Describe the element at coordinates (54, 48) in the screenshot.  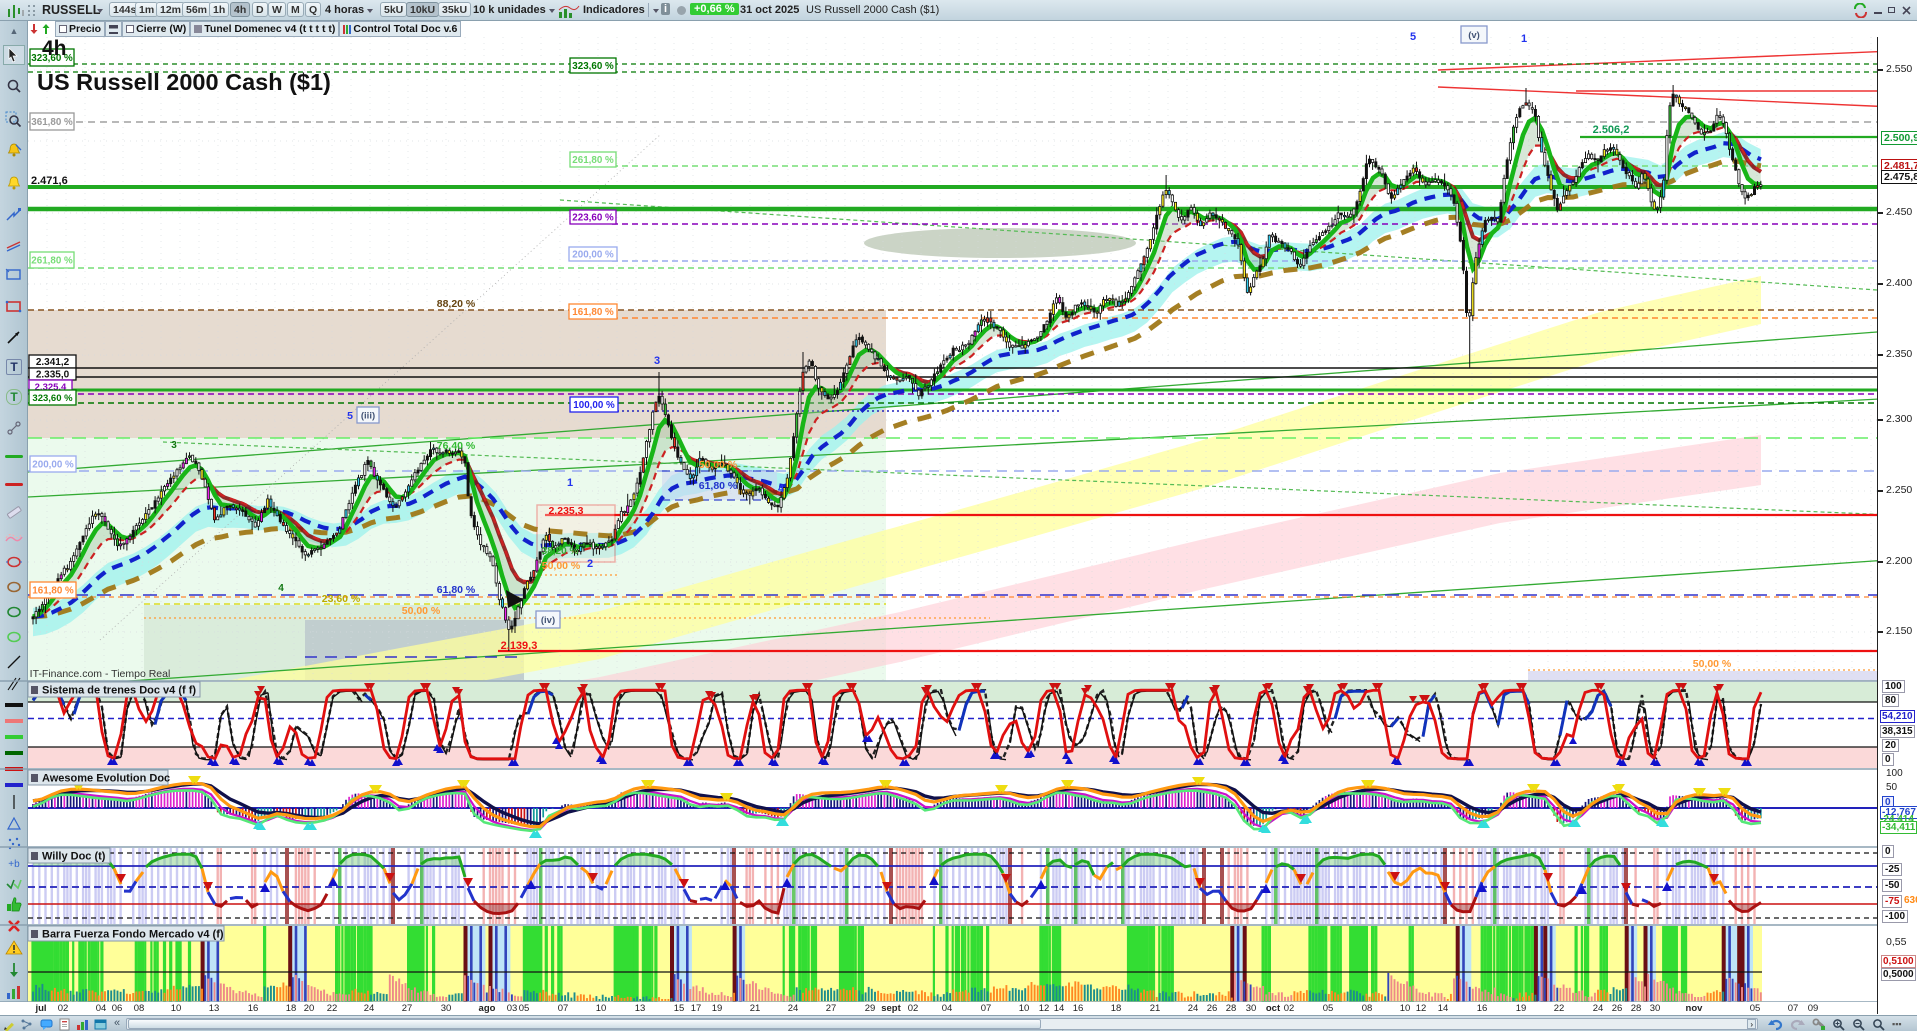
I see `svg-text: 4h` at that location.